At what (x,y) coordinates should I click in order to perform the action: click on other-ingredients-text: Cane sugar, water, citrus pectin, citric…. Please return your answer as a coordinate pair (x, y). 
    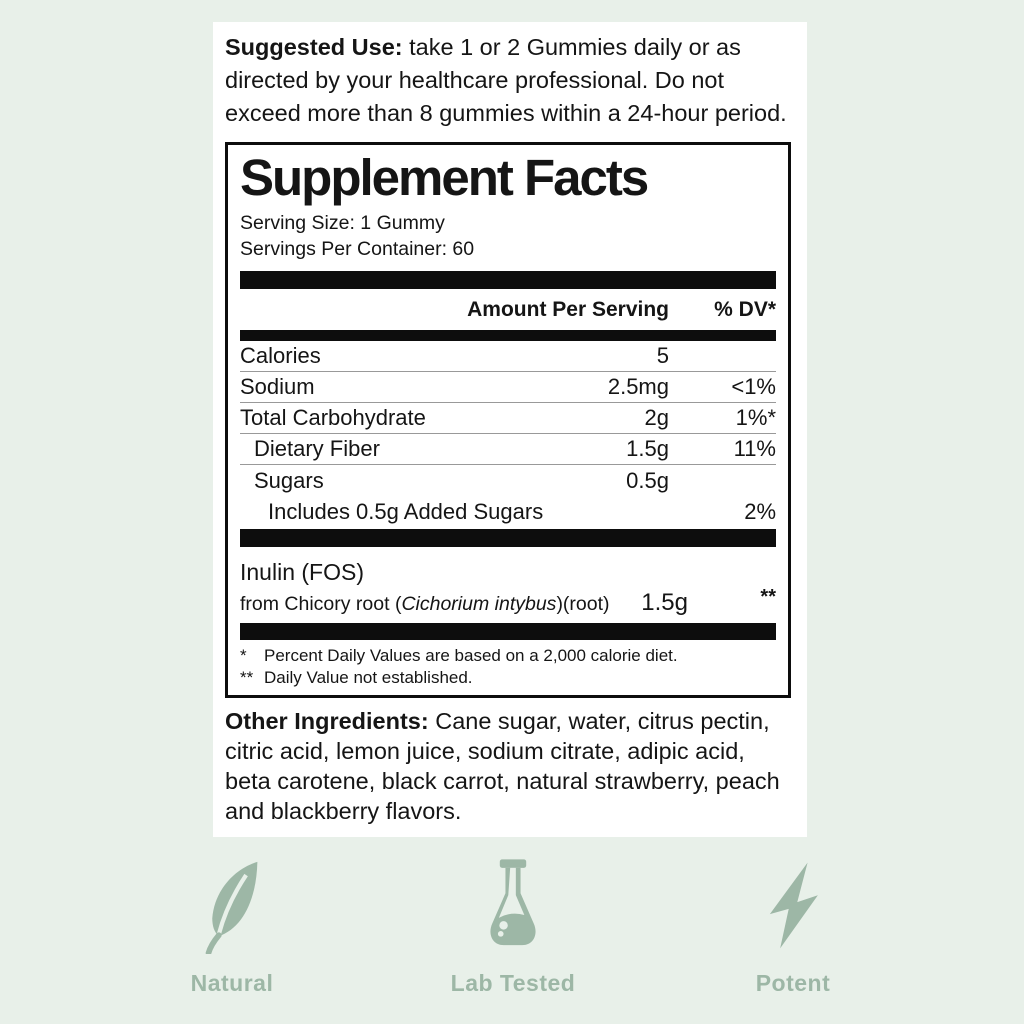
    Looking at the image, I should click on (502, 766).